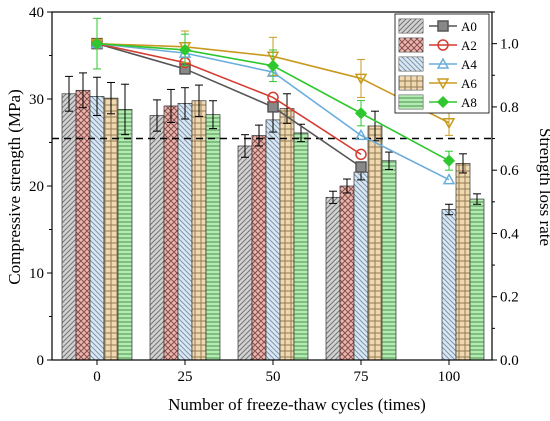 The height and width of the screenshot is (421, 550). What do you see at coordinates (509, 234) in the screenshot?
I see `y2-tick-label-0.4: 0.4` at bounding box center [509, 234].